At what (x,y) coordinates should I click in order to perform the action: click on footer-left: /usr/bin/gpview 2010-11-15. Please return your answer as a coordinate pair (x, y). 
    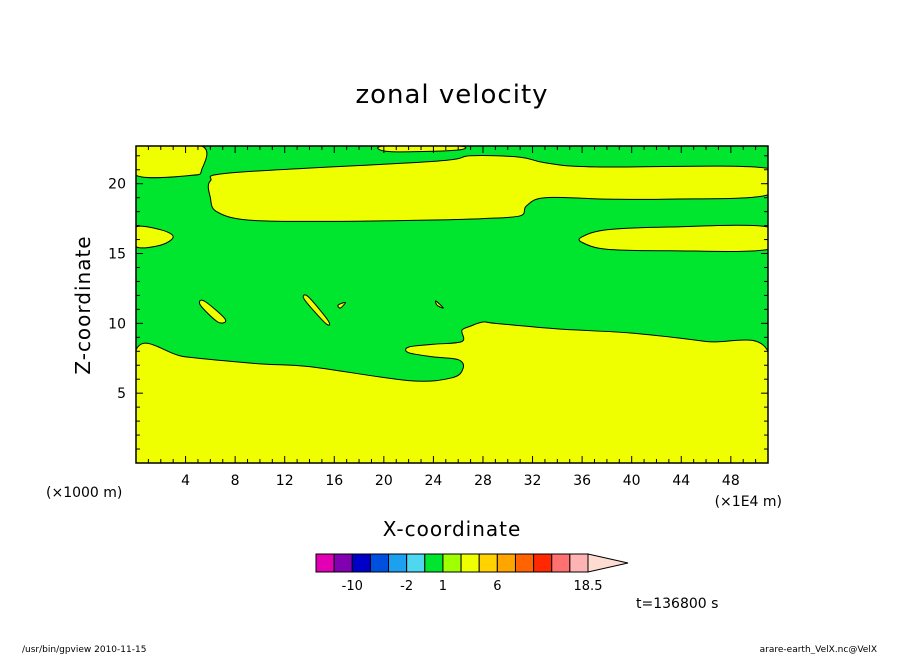
    Looking at the image, I should click on (84, 649).